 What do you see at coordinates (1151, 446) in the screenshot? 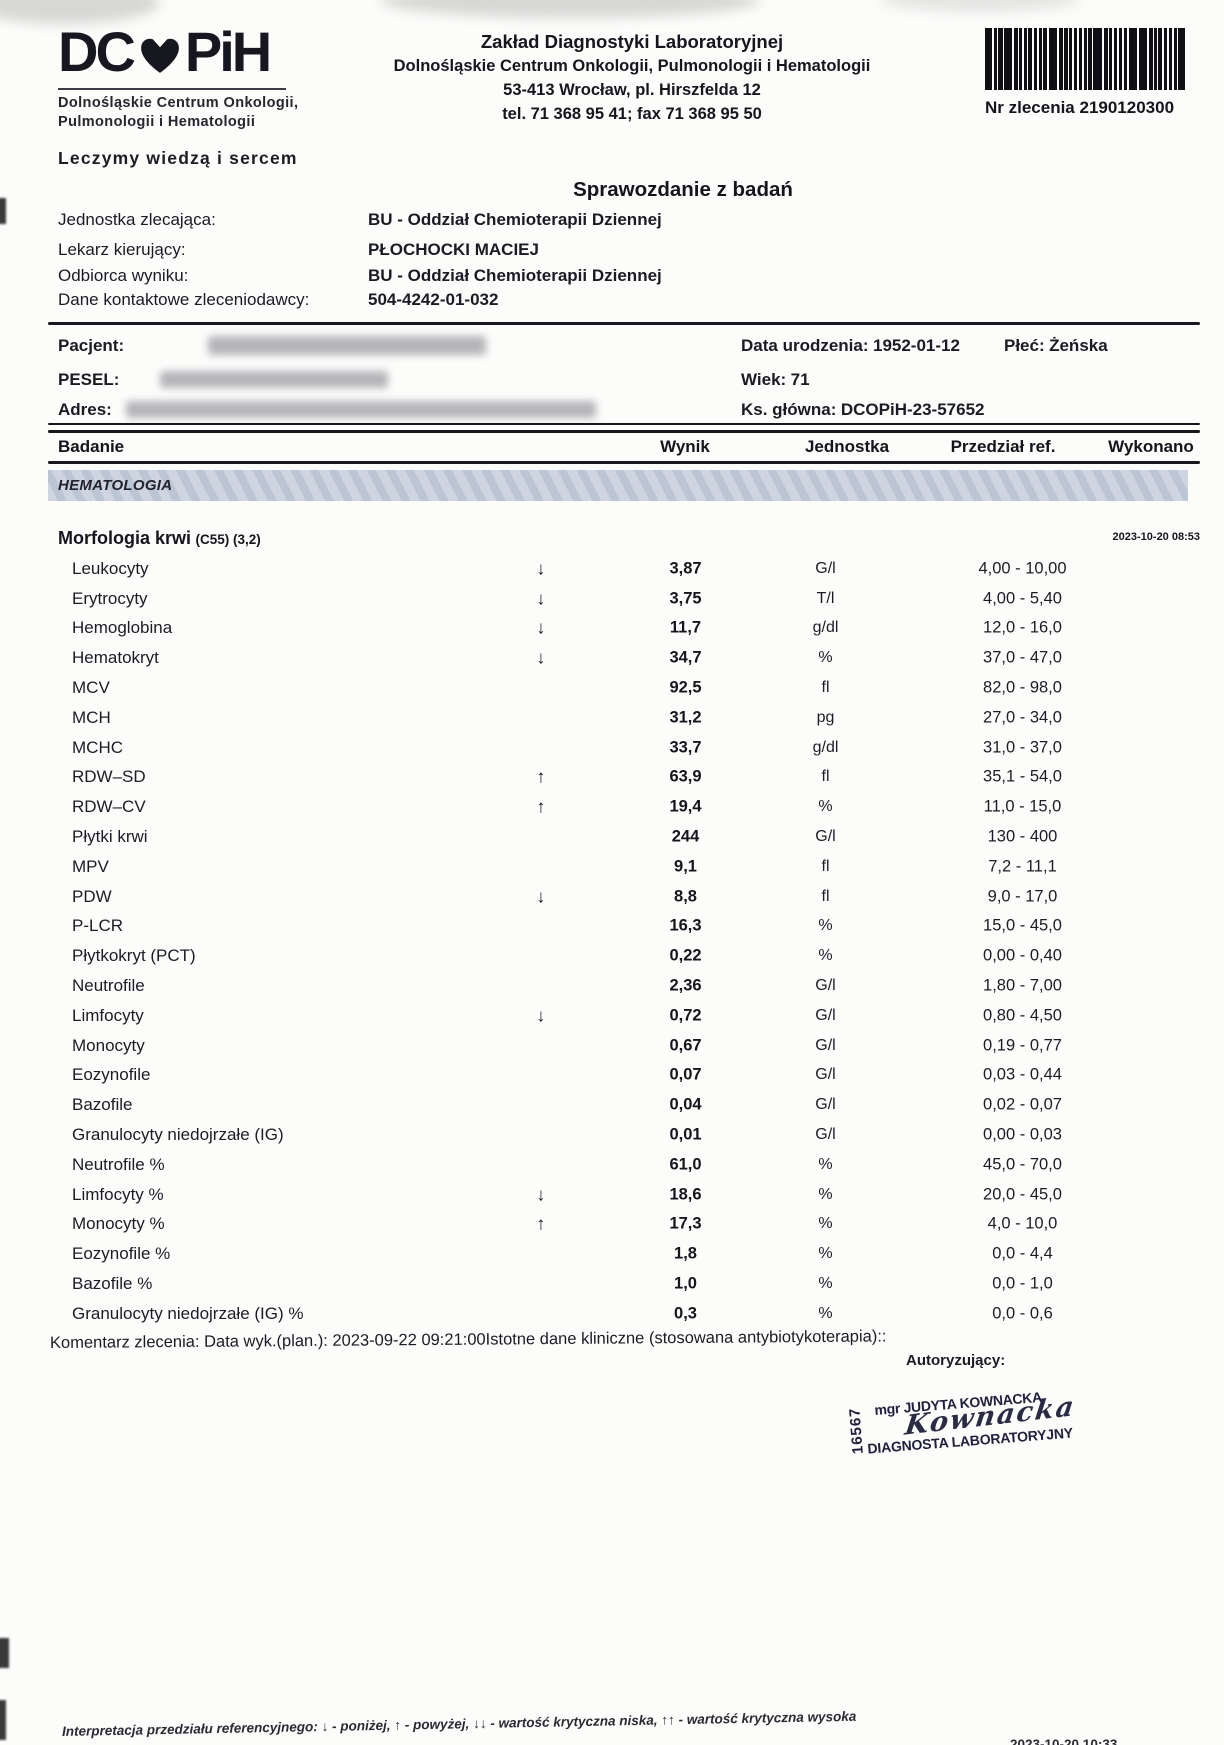
I see `column-header-wykonano: Wykonano` at bounding box center [1151, 446].